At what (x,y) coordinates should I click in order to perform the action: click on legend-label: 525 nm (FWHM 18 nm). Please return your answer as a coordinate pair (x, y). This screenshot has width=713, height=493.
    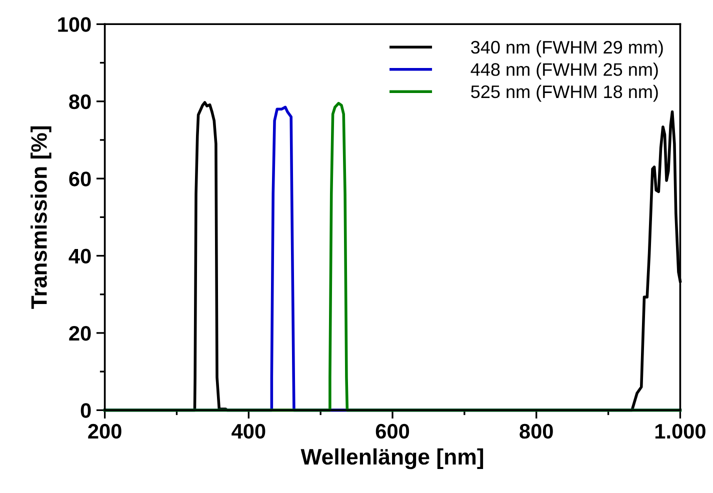
    Looking at the image, I should click on (564, 93).